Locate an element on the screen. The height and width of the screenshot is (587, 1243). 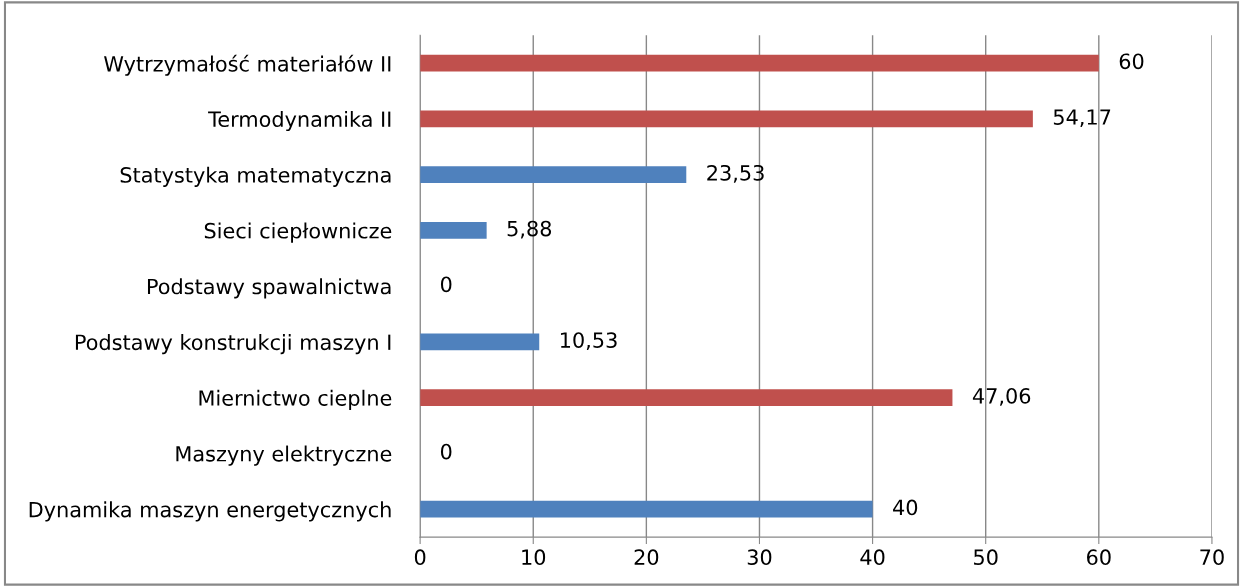
y-tick-label: Termodynamika II is located at coordinates (299, 121).